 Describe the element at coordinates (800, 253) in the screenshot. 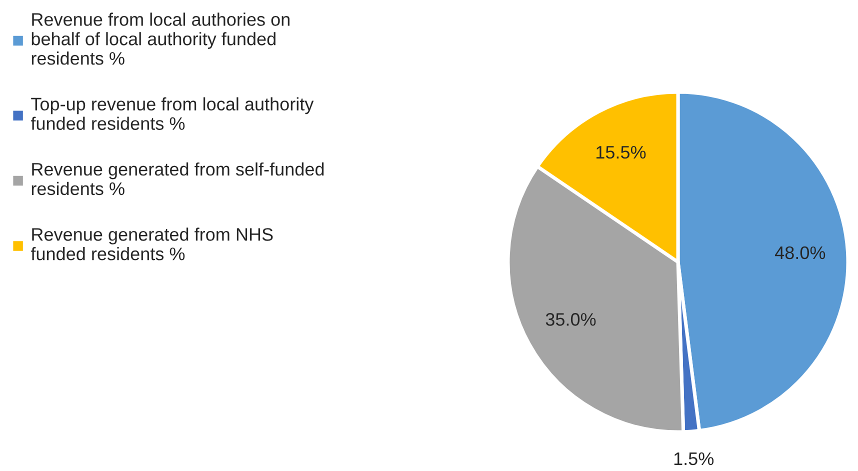

I see `data-label: 48.0%` at that location.